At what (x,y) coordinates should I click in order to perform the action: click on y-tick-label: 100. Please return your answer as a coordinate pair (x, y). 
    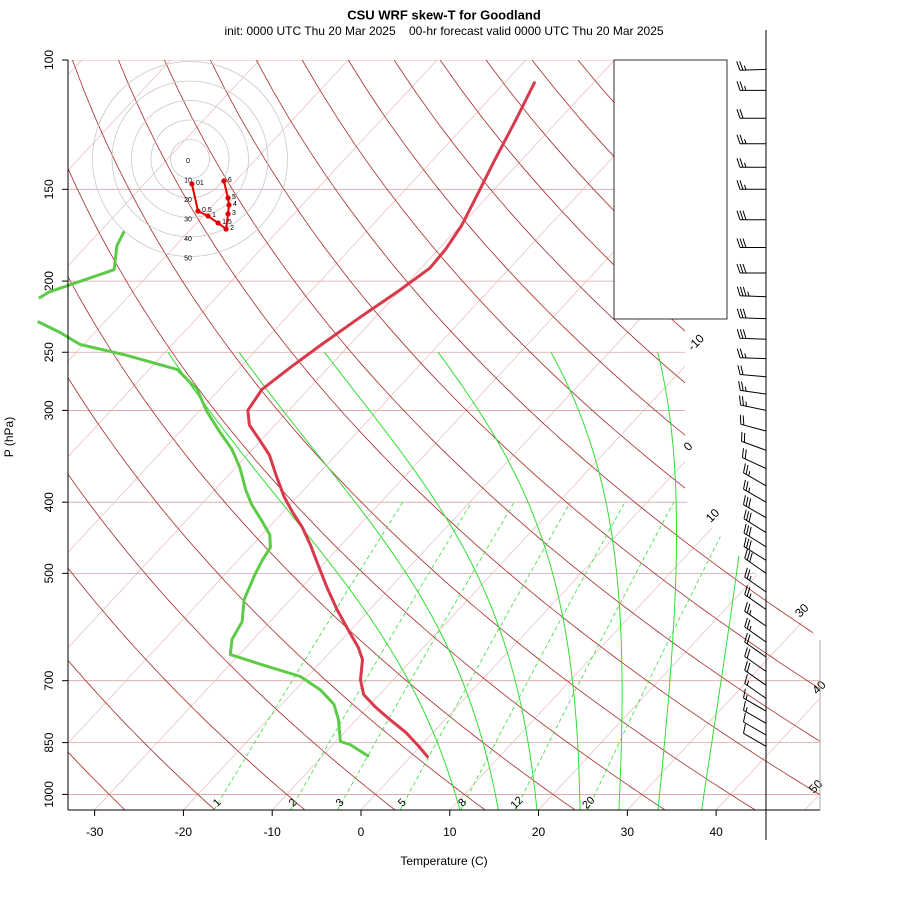
    Looking at the image, I should click on (49, 60).